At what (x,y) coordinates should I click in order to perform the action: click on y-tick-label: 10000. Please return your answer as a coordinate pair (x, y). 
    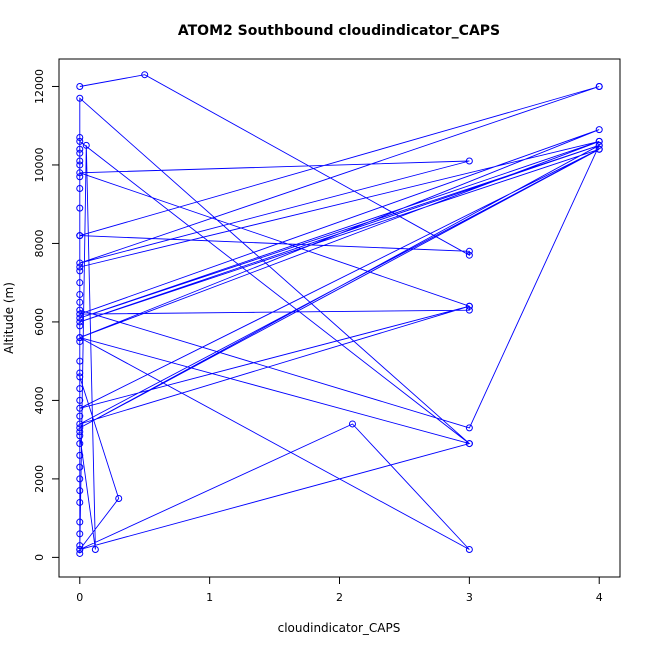
    Looking at the image, I should click on (39, 164).